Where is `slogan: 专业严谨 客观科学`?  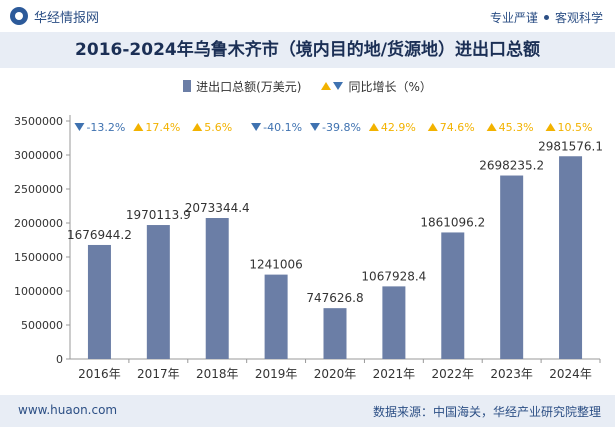
slogan: 专业严谨 客观科学 is located at coordinates (546, 17).